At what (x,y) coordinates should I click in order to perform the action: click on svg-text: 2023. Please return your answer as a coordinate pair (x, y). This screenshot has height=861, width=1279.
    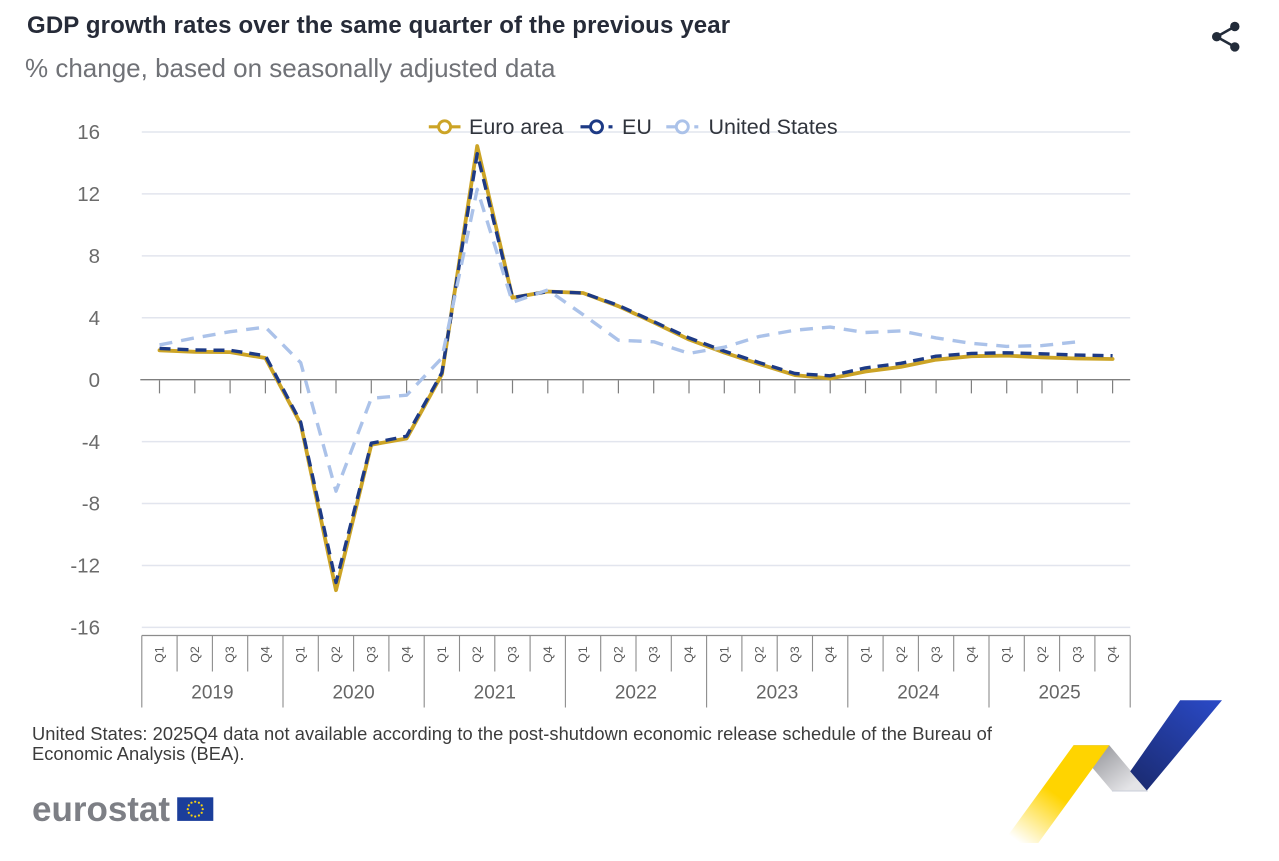
    Looking at the image, I should click on (777, 693).